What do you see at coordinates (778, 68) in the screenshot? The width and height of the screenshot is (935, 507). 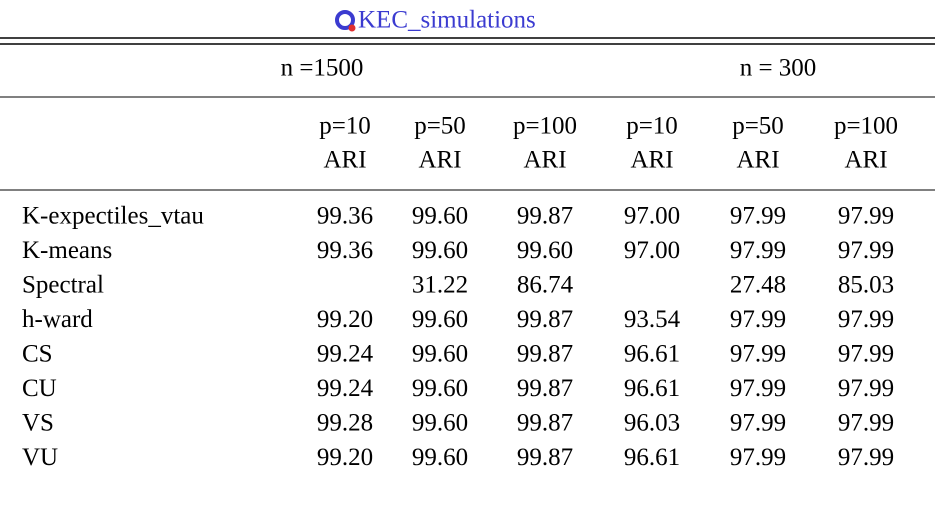 I see `group-header: n = 300` at bounding box center [778, 68].